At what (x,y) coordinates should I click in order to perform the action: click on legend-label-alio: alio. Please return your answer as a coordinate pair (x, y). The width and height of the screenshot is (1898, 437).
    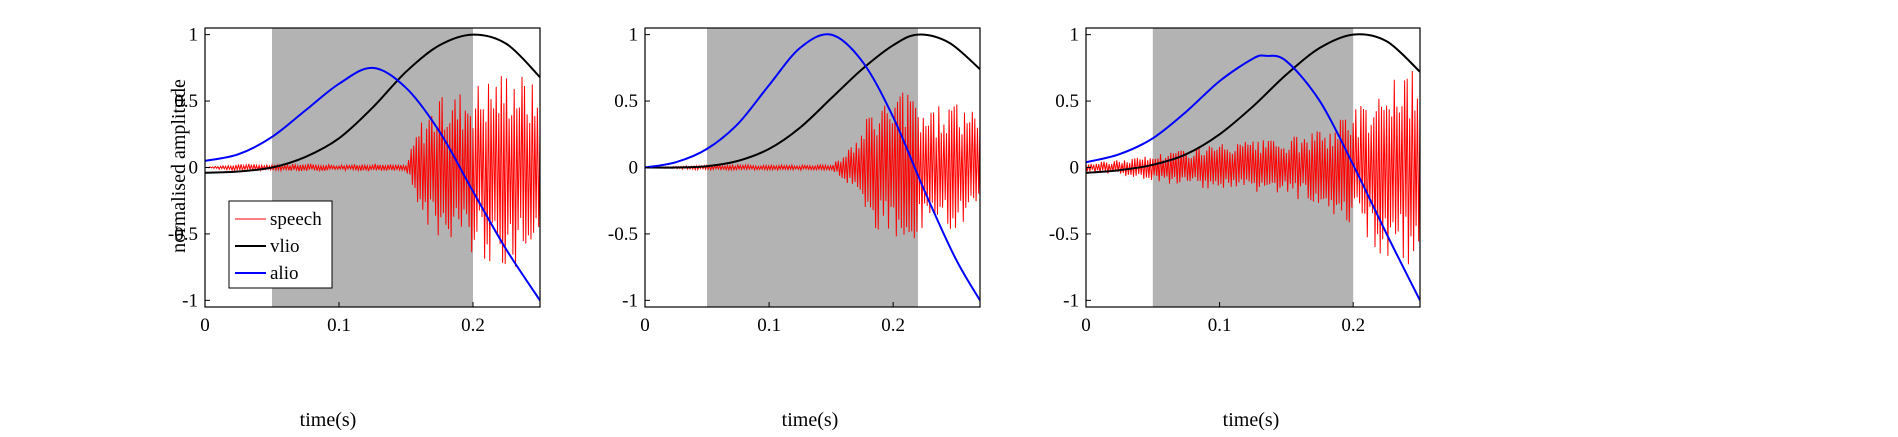
    Looking at the image, I should click on (284, 273).